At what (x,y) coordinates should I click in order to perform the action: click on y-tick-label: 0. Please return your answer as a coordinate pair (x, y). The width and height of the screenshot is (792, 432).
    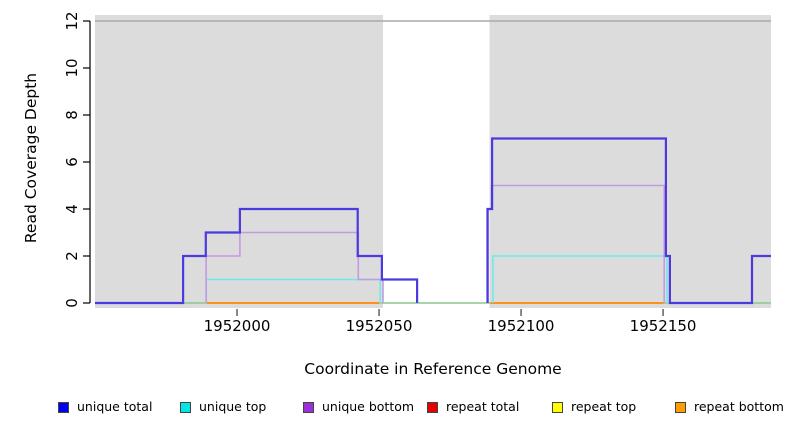
    Looking at the image, I should click on (72, 303).